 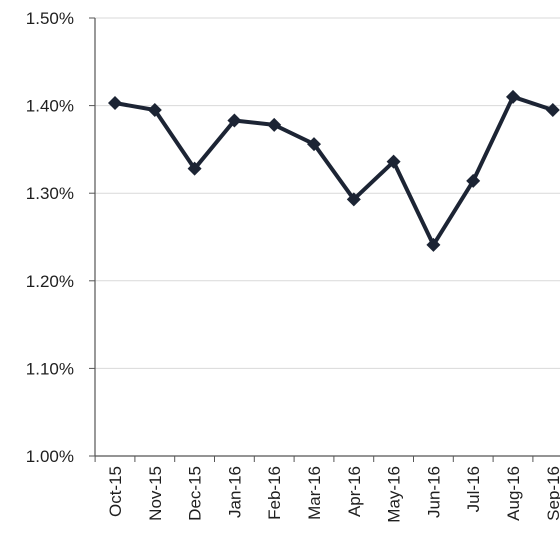 What do you see at coordinates (394, 494) in the screenshot?
I see `x-tick-label: May-16` at bounding box center [394, 494].